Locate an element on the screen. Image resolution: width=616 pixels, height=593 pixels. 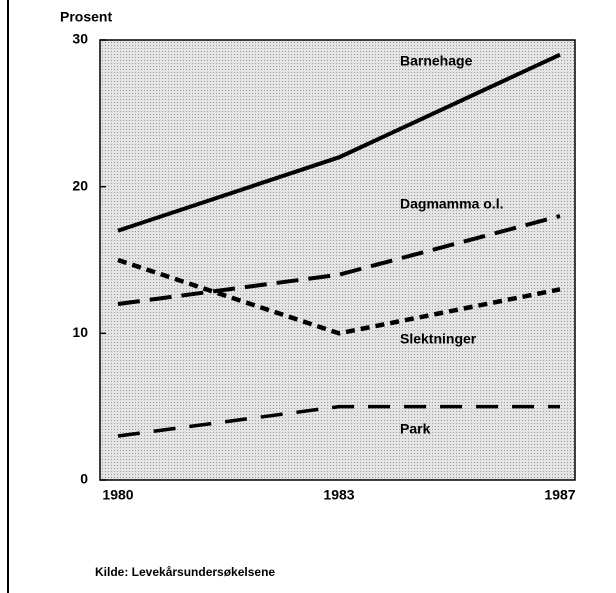
y-tick-label: 30 is located at coordinates (80, 39).